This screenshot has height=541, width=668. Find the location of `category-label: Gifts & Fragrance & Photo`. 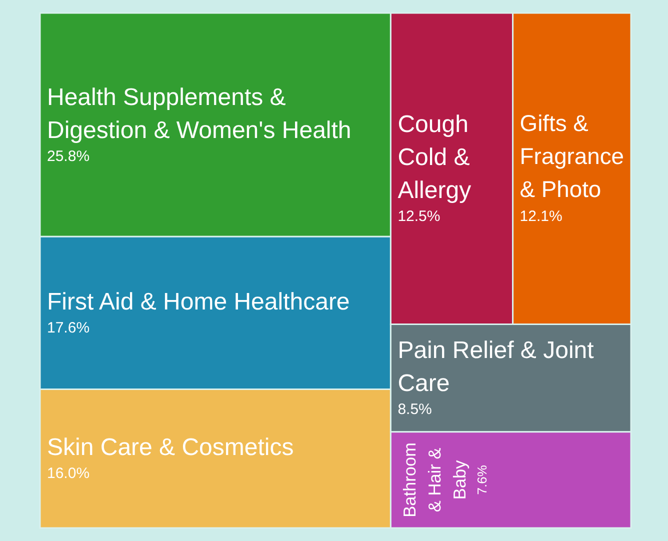

category-label: Gifts & Fragrance & Photo is located at coordinates (572, 156).